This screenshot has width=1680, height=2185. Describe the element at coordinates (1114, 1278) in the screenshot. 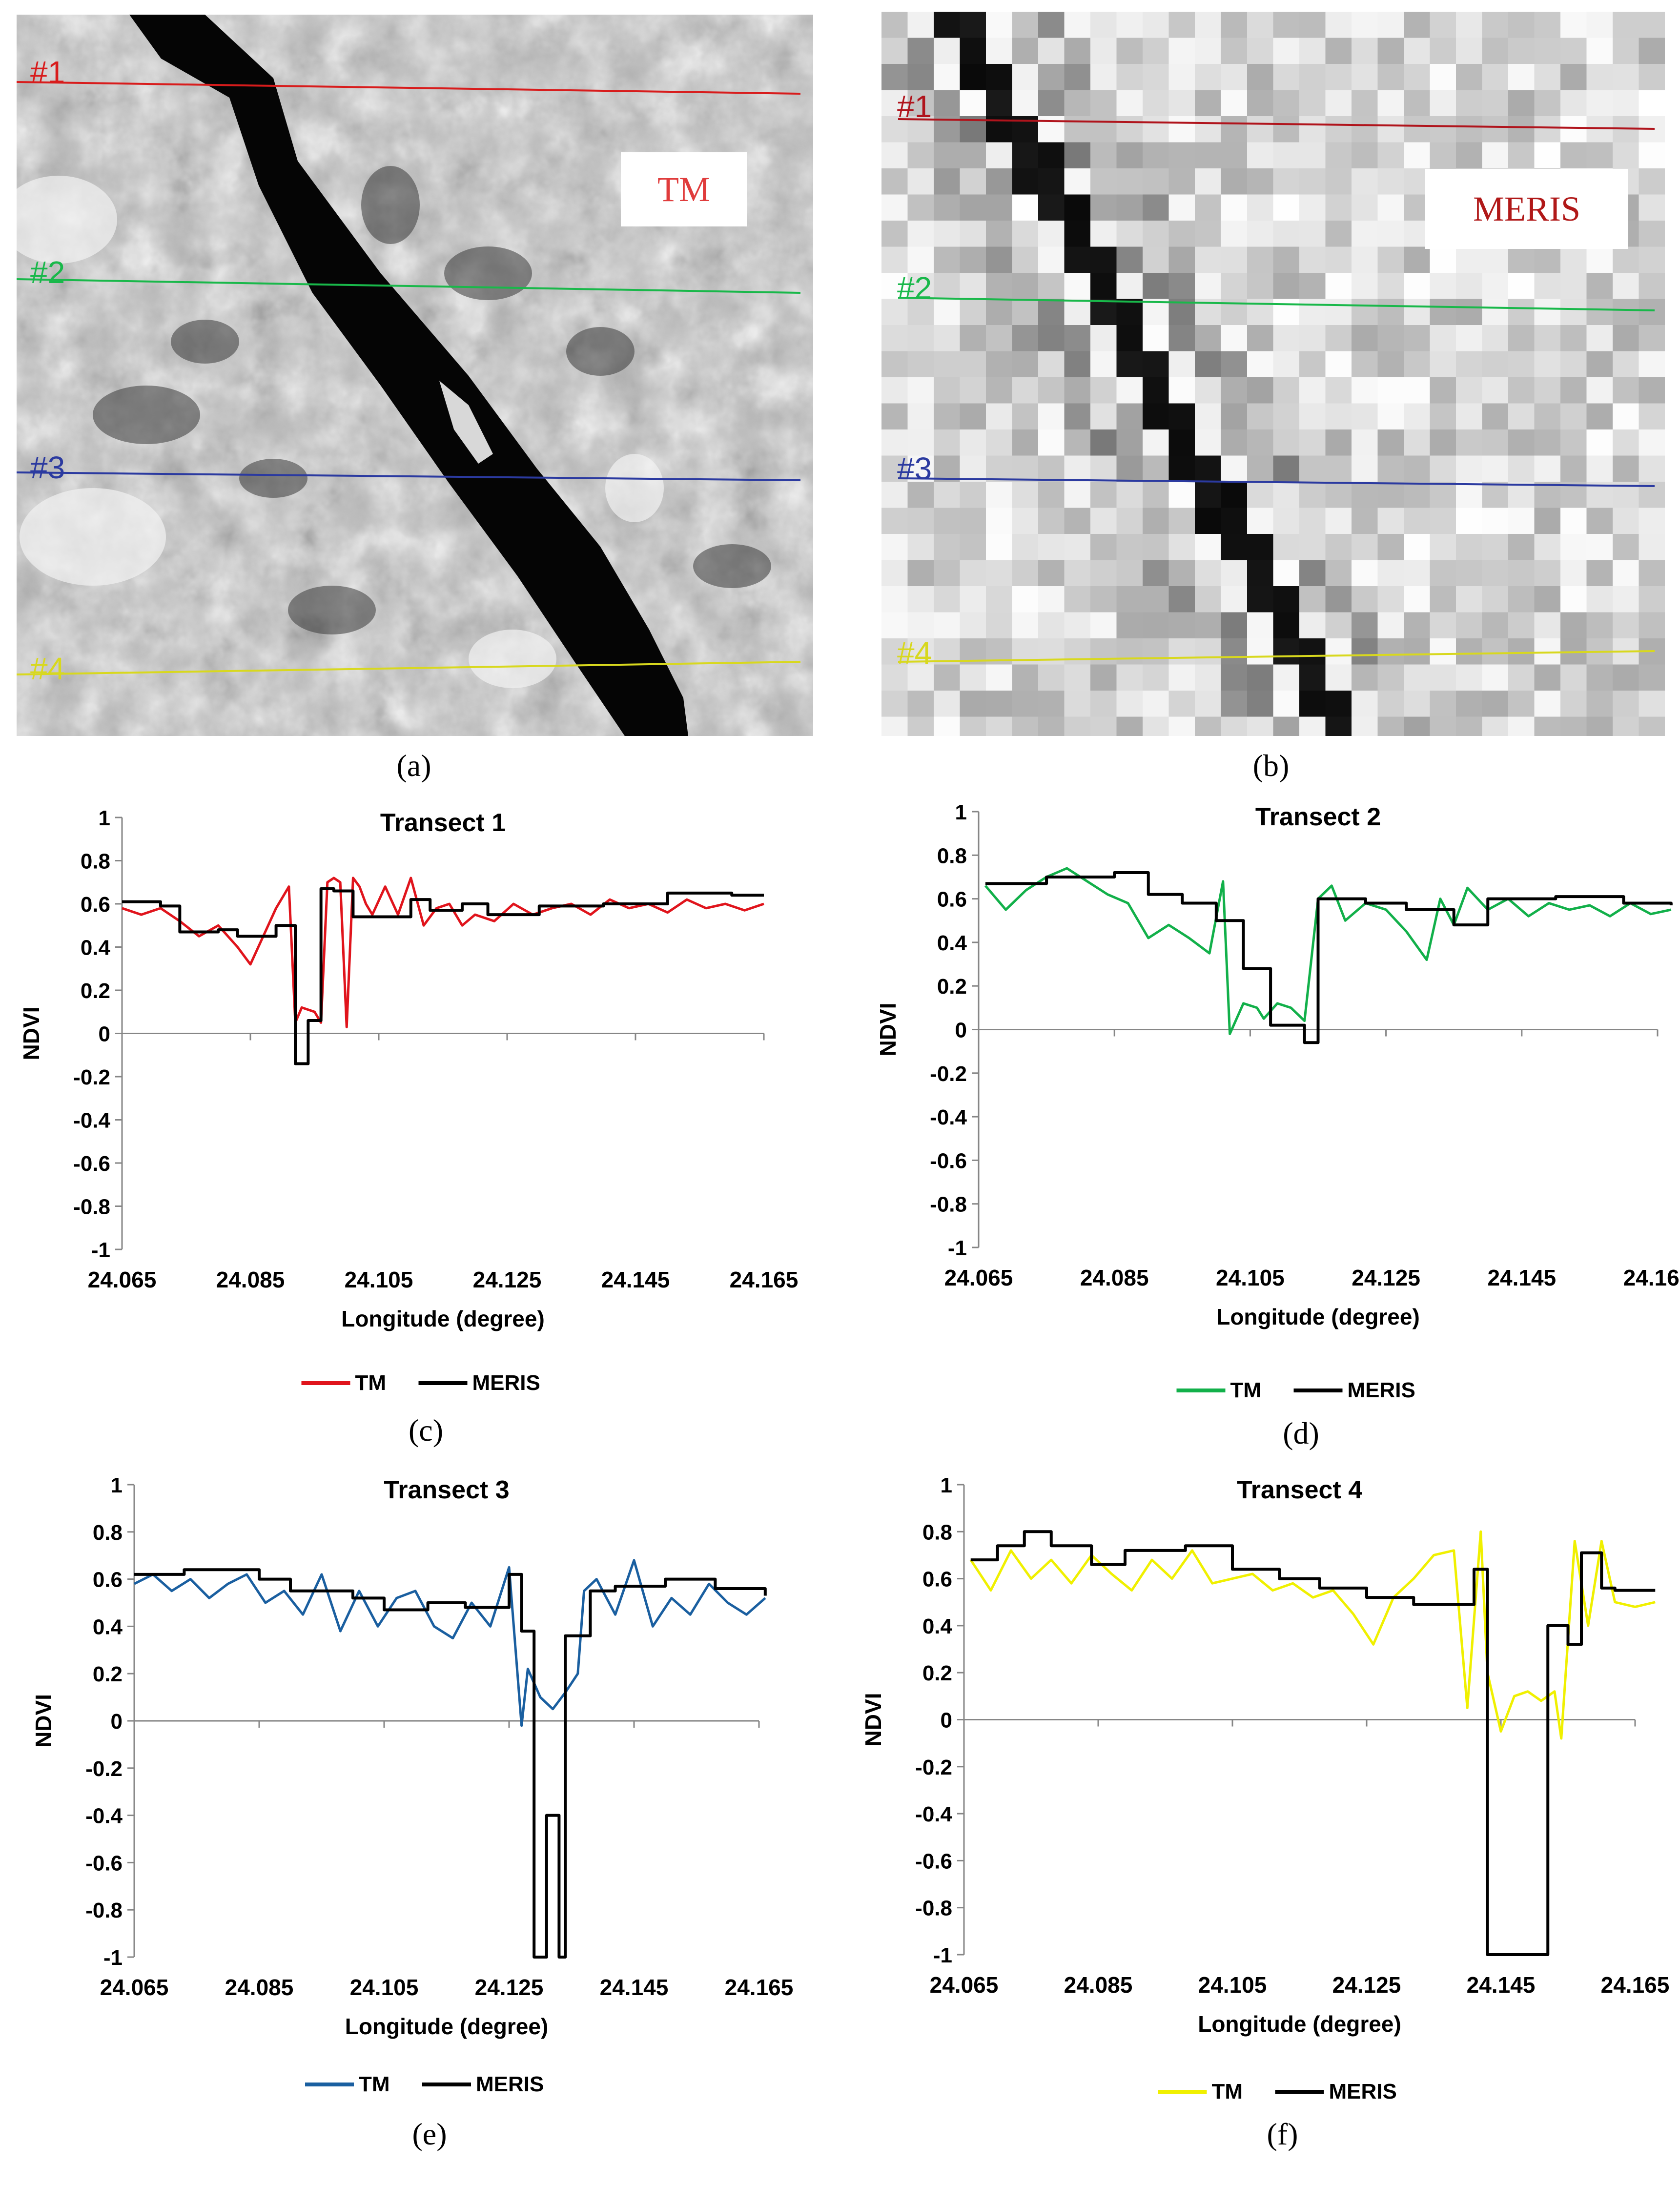

I see `x-tick-label: 24.085` at that location.